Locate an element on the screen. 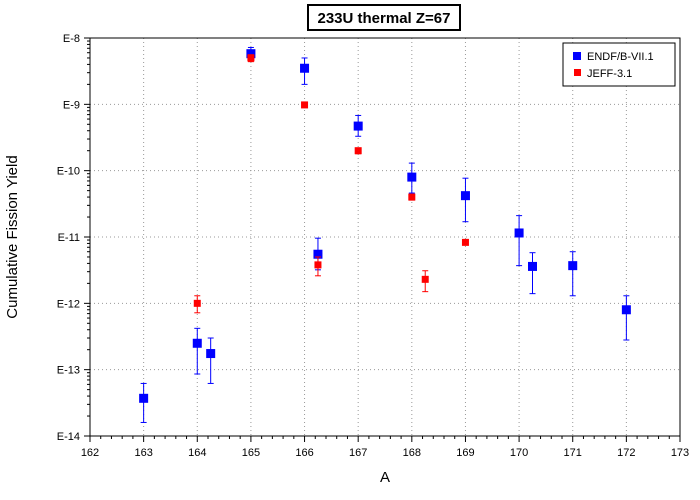 This screenshot has height=500, width=700. y-tick-label: E-10 is located at coordinates (68, 172).